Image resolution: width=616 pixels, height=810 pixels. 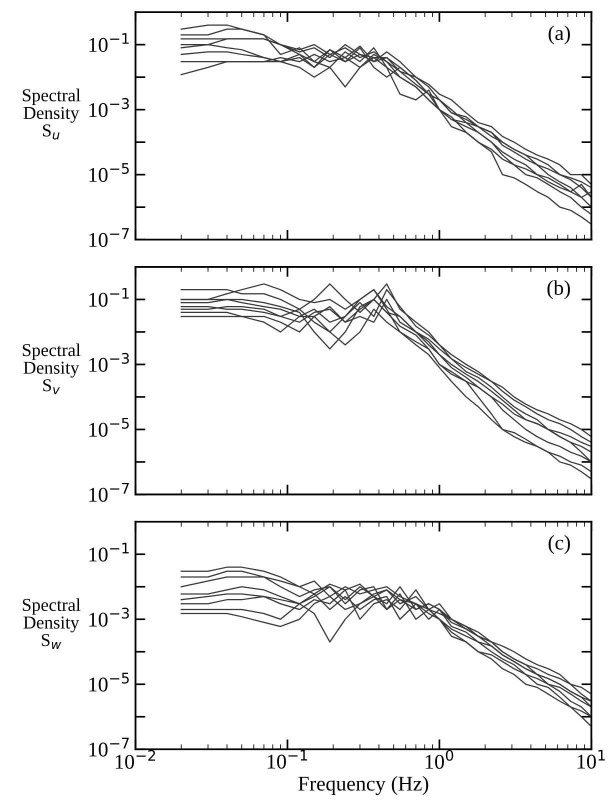 What do you see at coordinates (591, 759) in the screenshot?
I see `x-tick-label: 10$^{1}$` at bounding box center [591, 759].